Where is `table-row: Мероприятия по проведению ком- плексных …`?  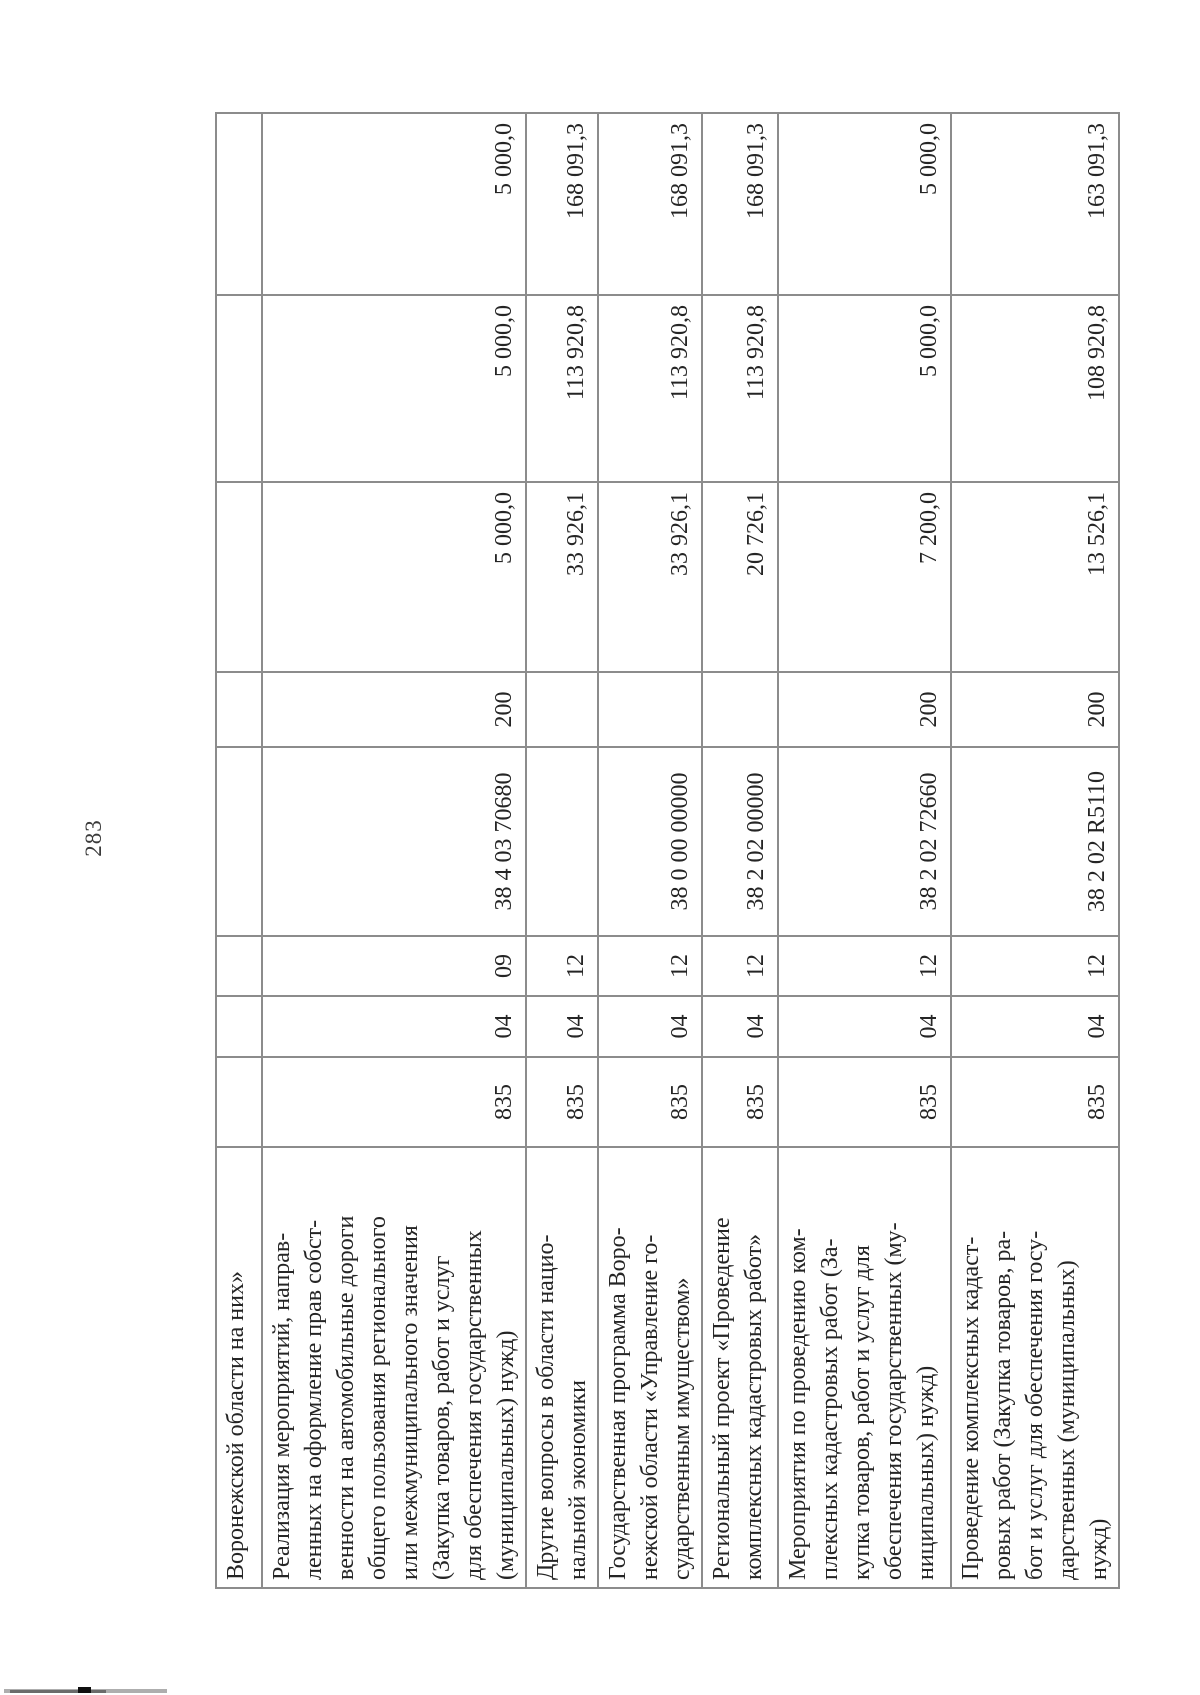
table-row: Мероприятия по проведению ком- плексных … is located at coordinates (864, 850).